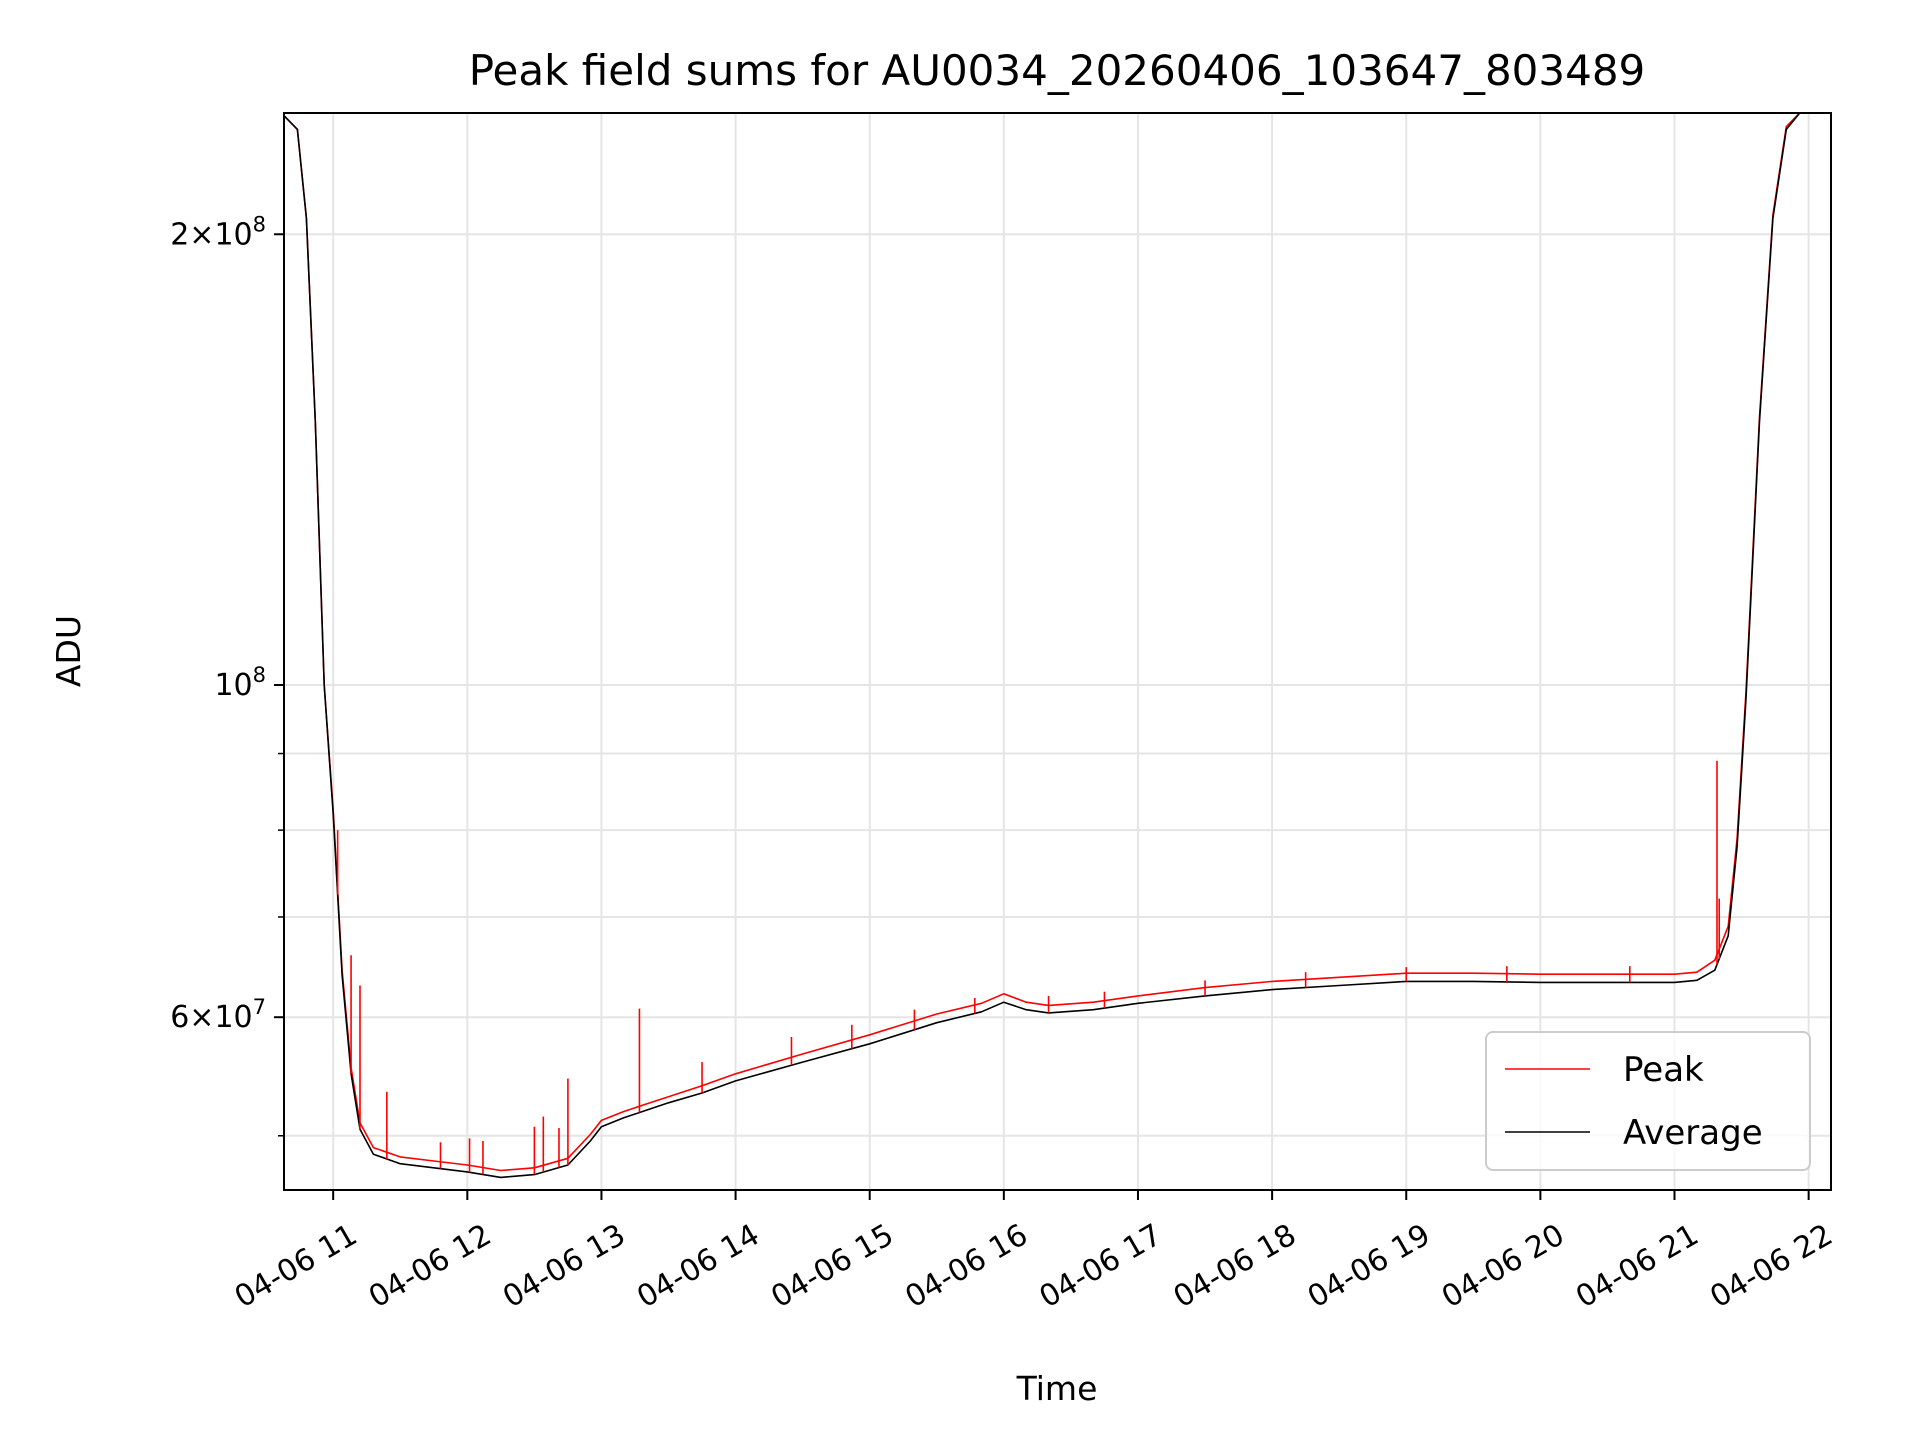  I want to click on legend-box, so click(1648, 1101).